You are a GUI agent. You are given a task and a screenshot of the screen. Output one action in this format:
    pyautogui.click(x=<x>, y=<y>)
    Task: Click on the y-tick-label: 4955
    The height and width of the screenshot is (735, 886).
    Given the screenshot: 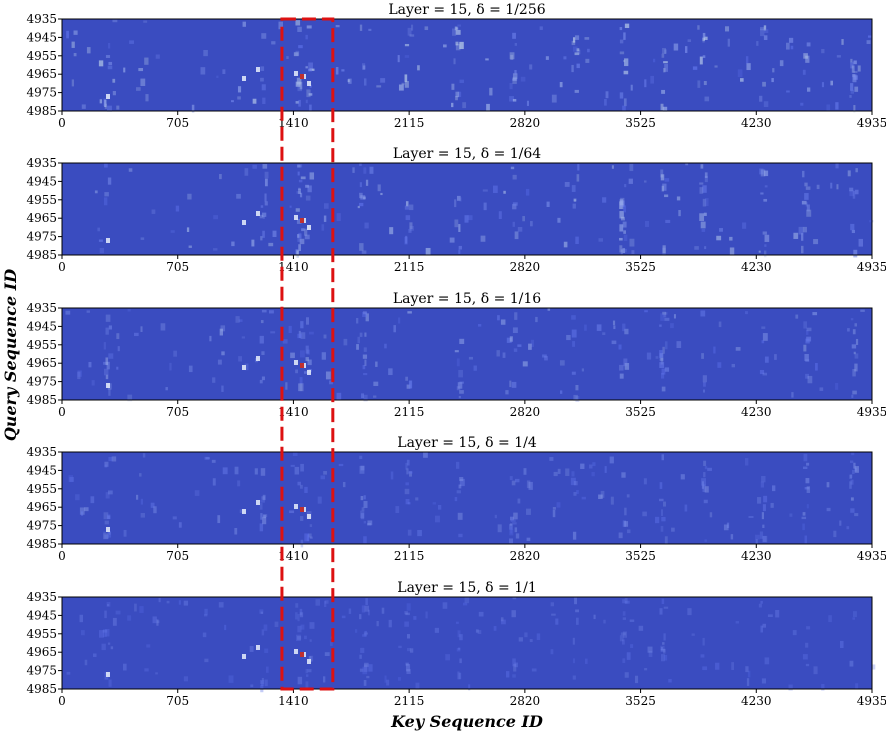 What is the action you would take?
    pyautogui.click(x=41, y=634)
    